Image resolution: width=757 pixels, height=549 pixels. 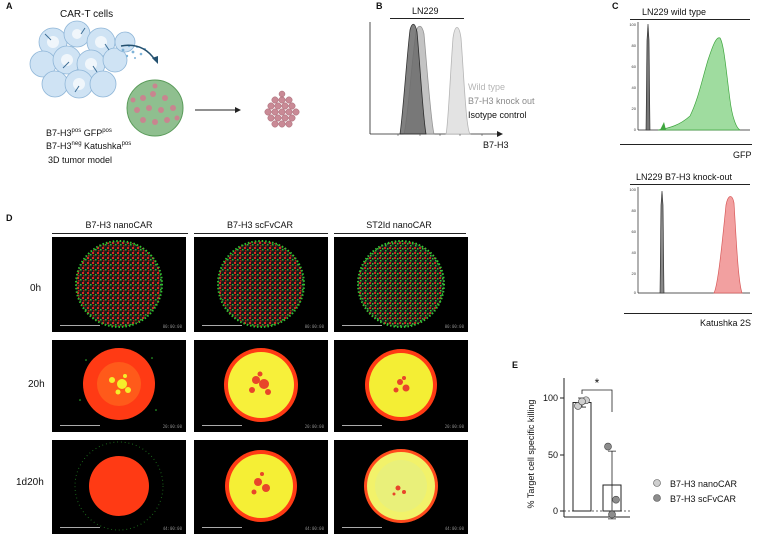 I want to click on model-line-2: B7-H3neg Katushkapos, so click(x=89, y=146).